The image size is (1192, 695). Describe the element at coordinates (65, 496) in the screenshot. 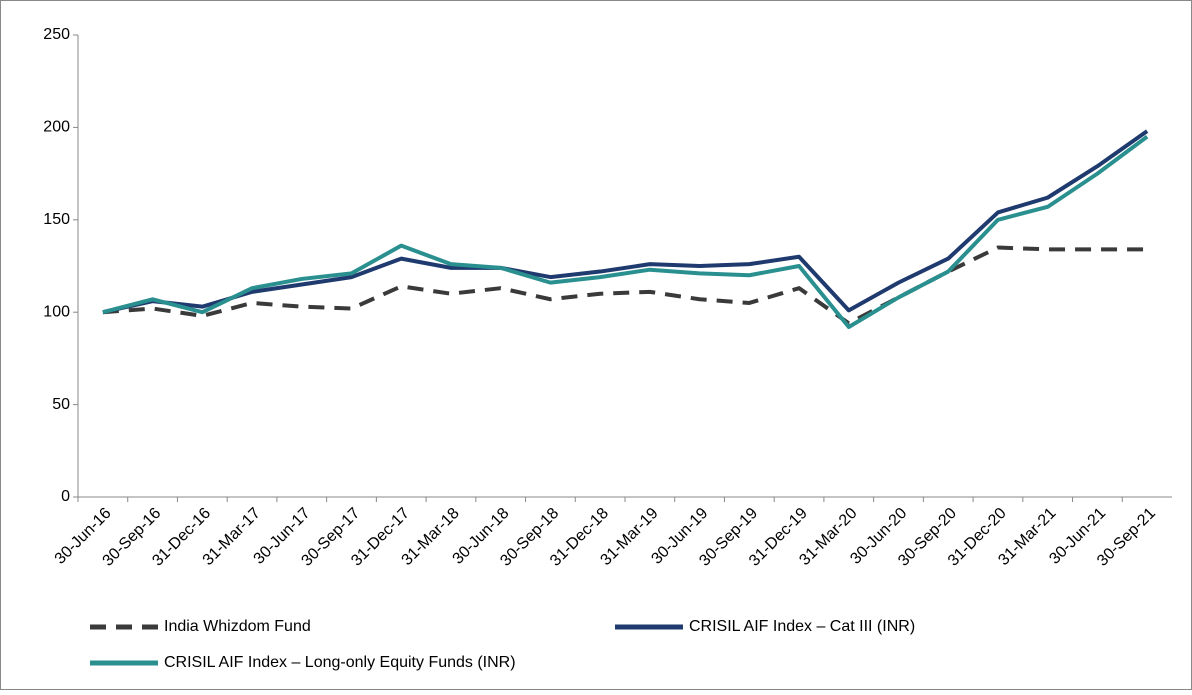

I see `y-tick-label: 0` at that location.